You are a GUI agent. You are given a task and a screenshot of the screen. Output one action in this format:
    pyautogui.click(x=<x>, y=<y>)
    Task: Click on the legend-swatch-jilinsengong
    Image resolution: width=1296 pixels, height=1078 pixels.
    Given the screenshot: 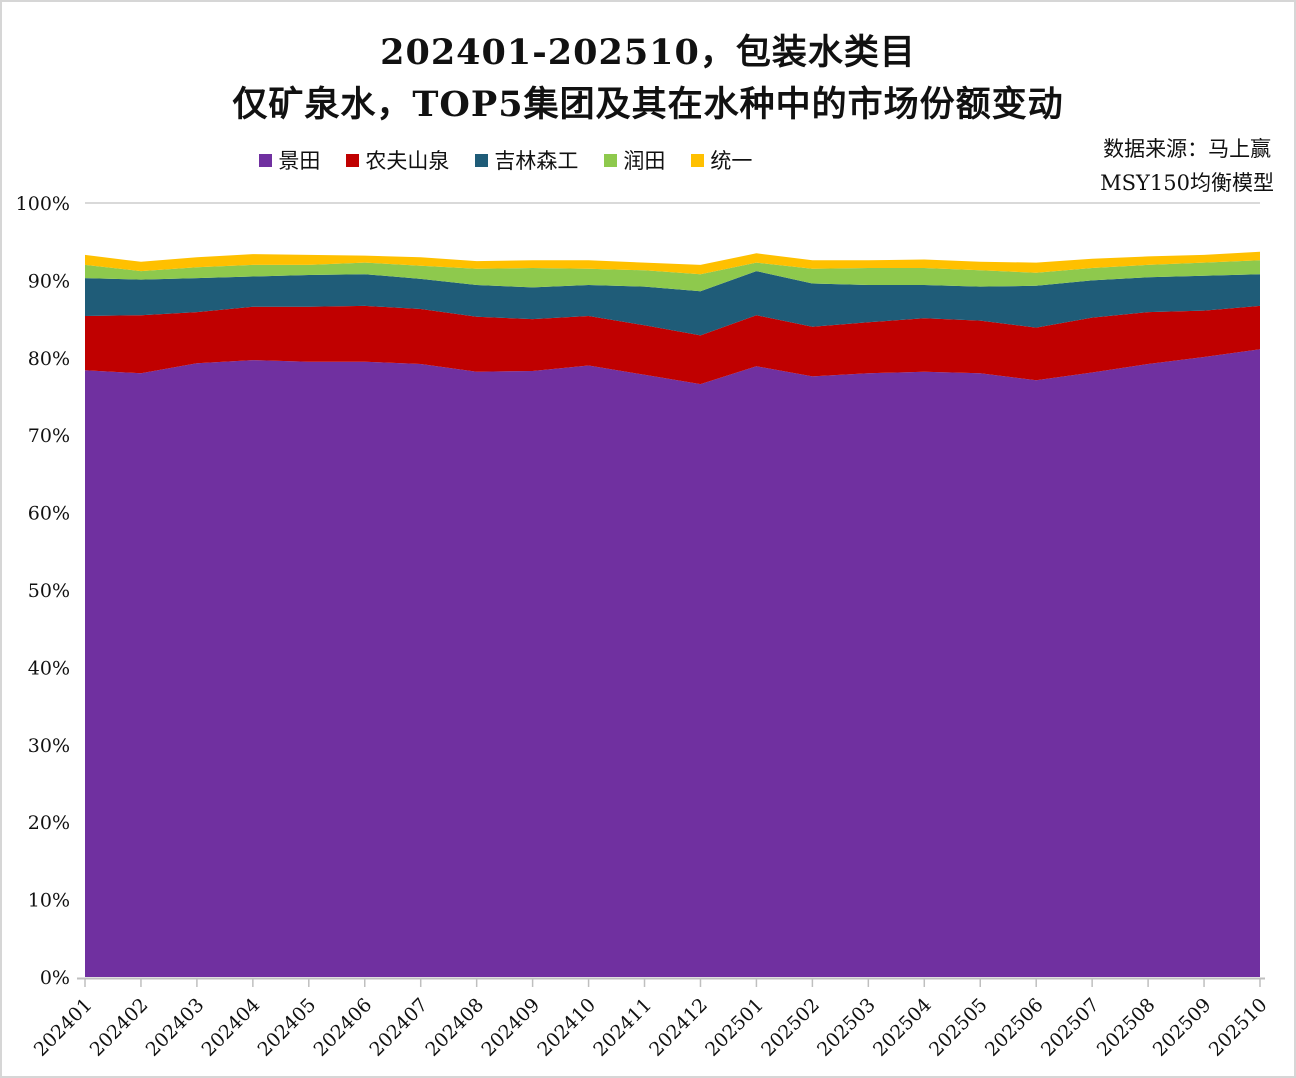 What is the action you would take?
    pyautogui.click(x=482, y=160)
    